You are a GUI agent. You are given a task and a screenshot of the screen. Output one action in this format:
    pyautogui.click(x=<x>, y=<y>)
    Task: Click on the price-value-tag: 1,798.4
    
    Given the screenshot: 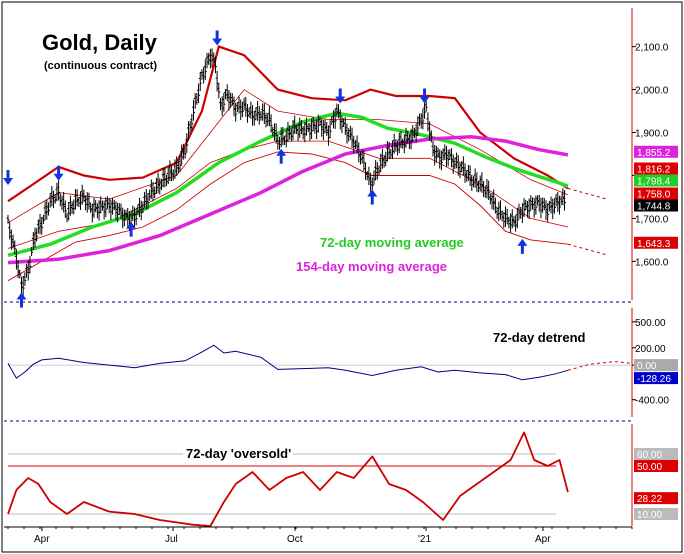 What is the action you would take?
    pyautogui.click(x=654, y=182)
    